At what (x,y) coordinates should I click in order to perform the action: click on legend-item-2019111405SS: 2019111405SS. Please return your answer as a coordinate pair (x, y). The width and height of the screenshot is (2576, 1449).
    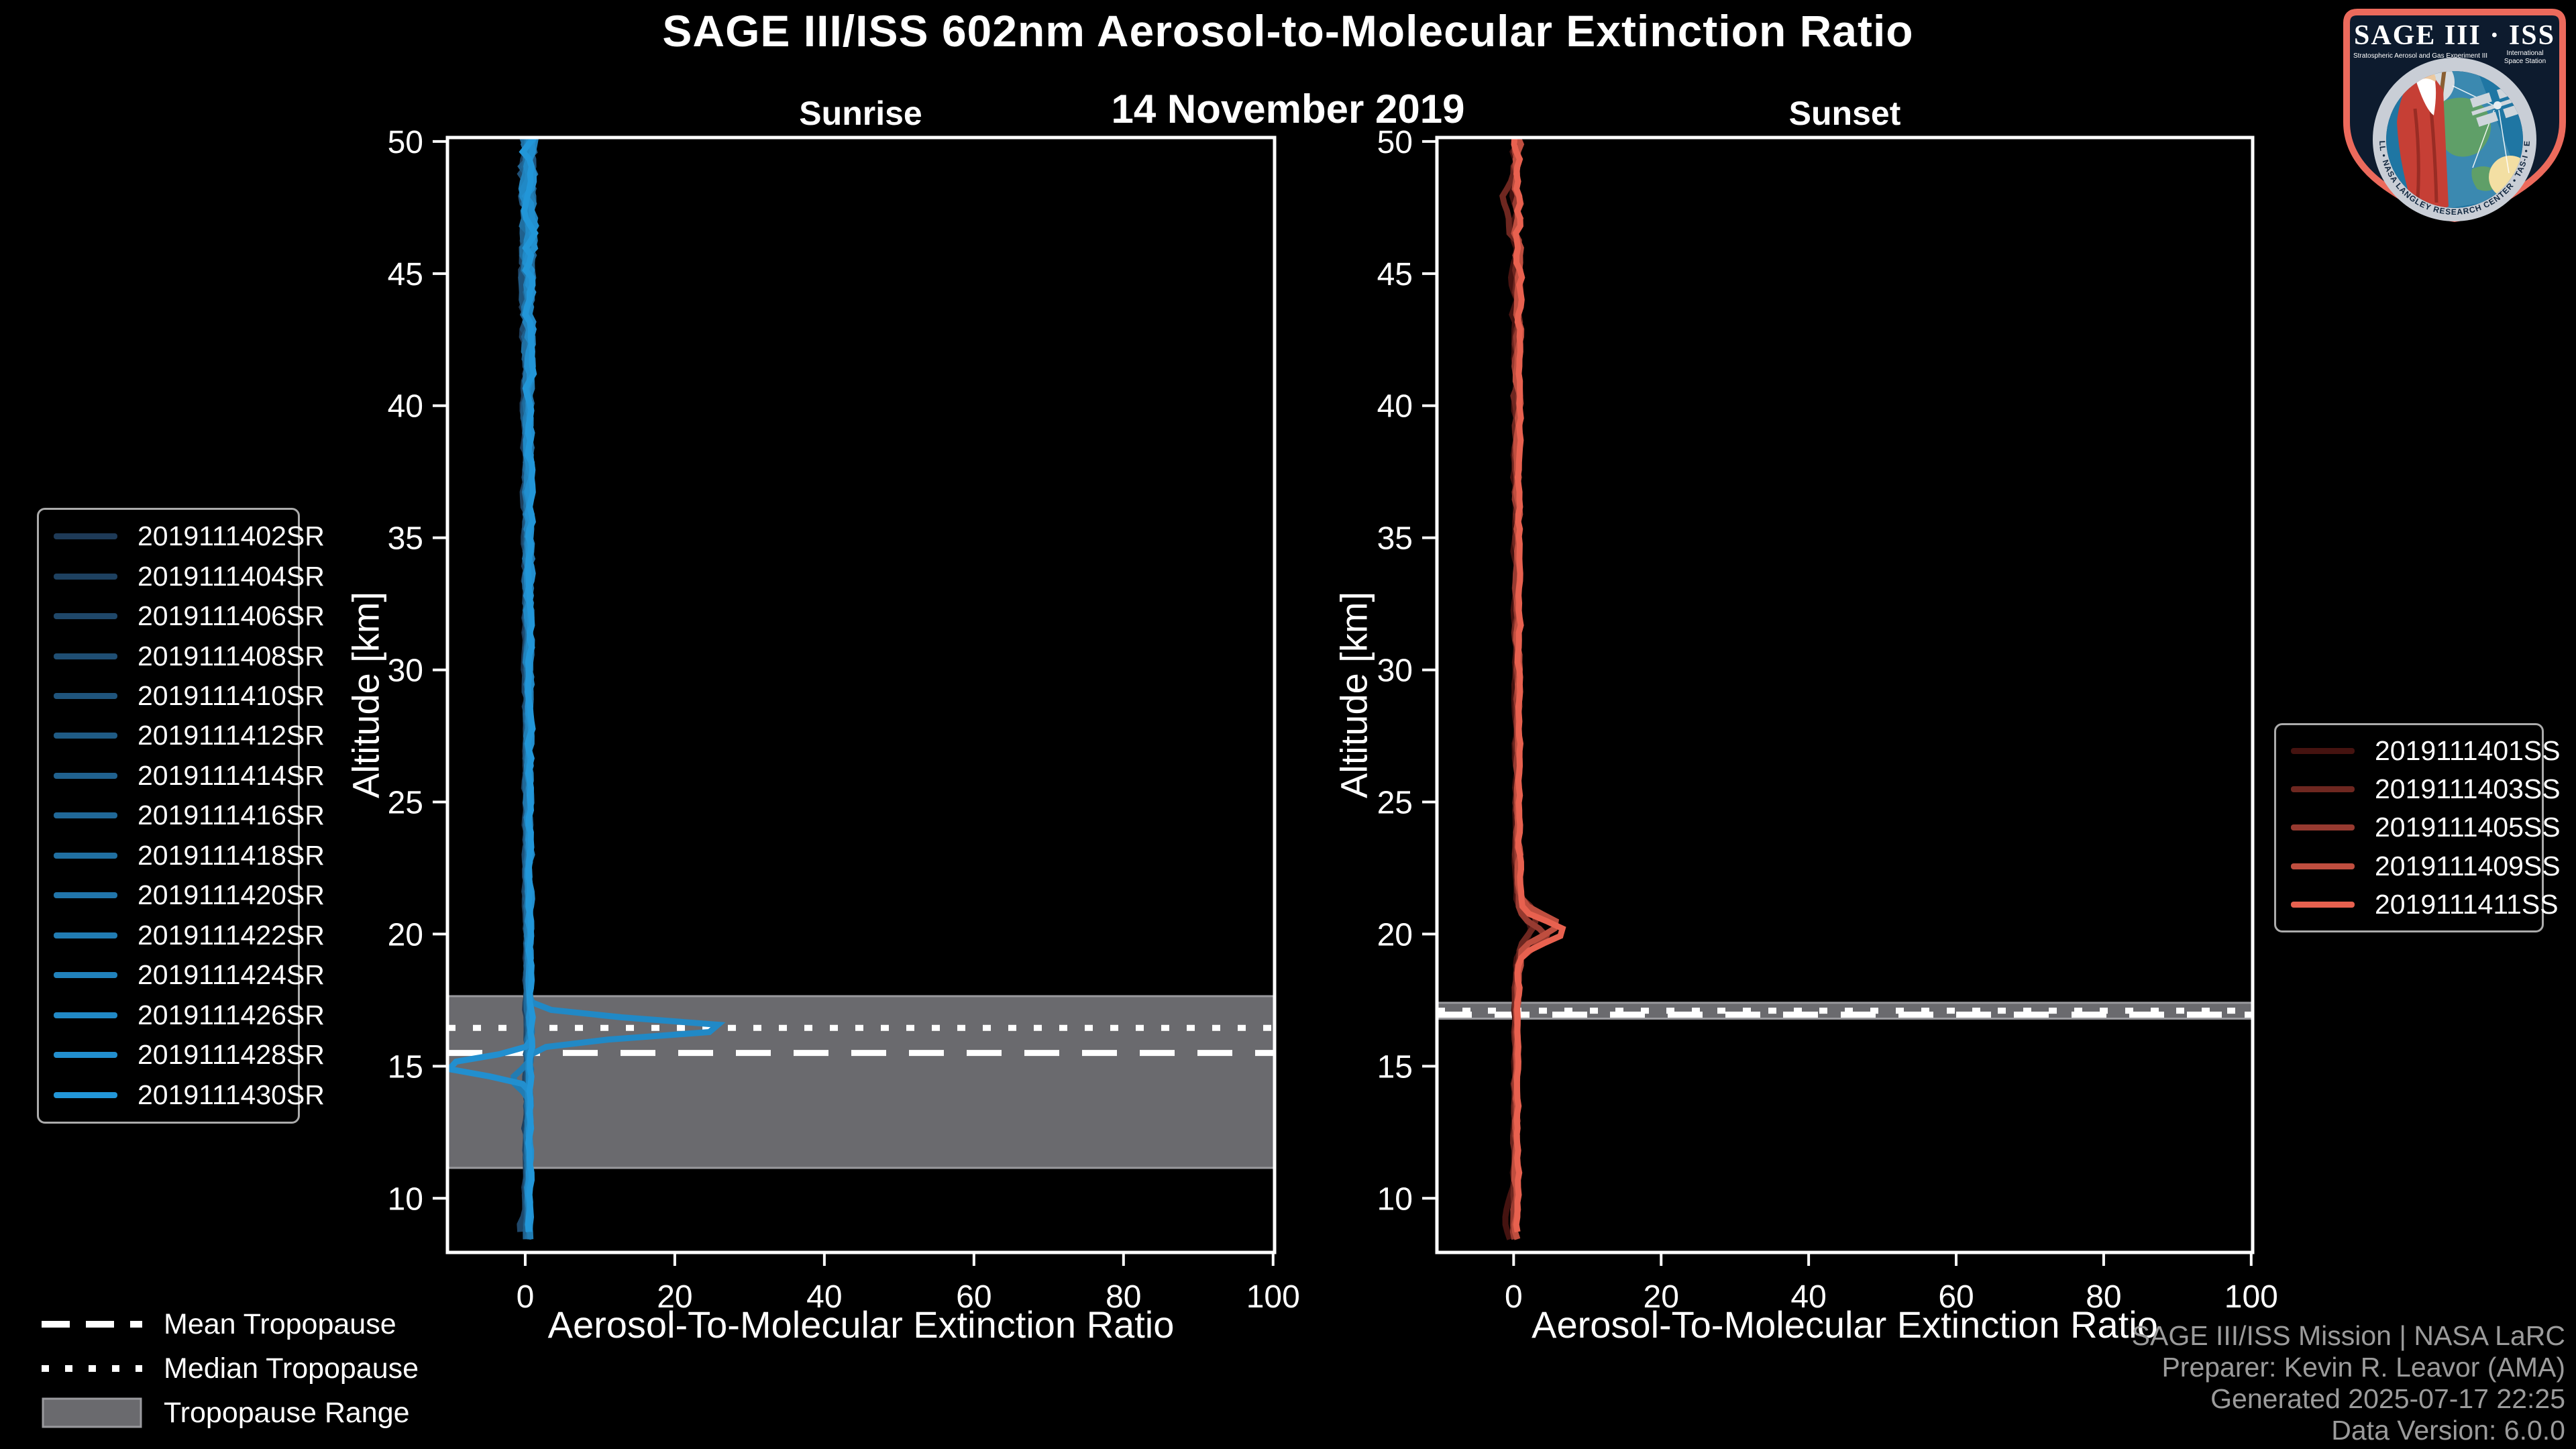
    Looking at the image, I should click on (2426, 827).